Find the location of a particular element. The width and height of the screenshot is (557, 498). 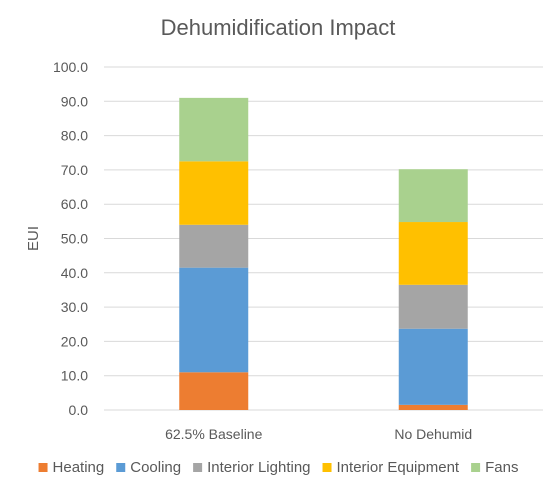

y-tick-label: 60.0 is located at coordinates (74, 204).